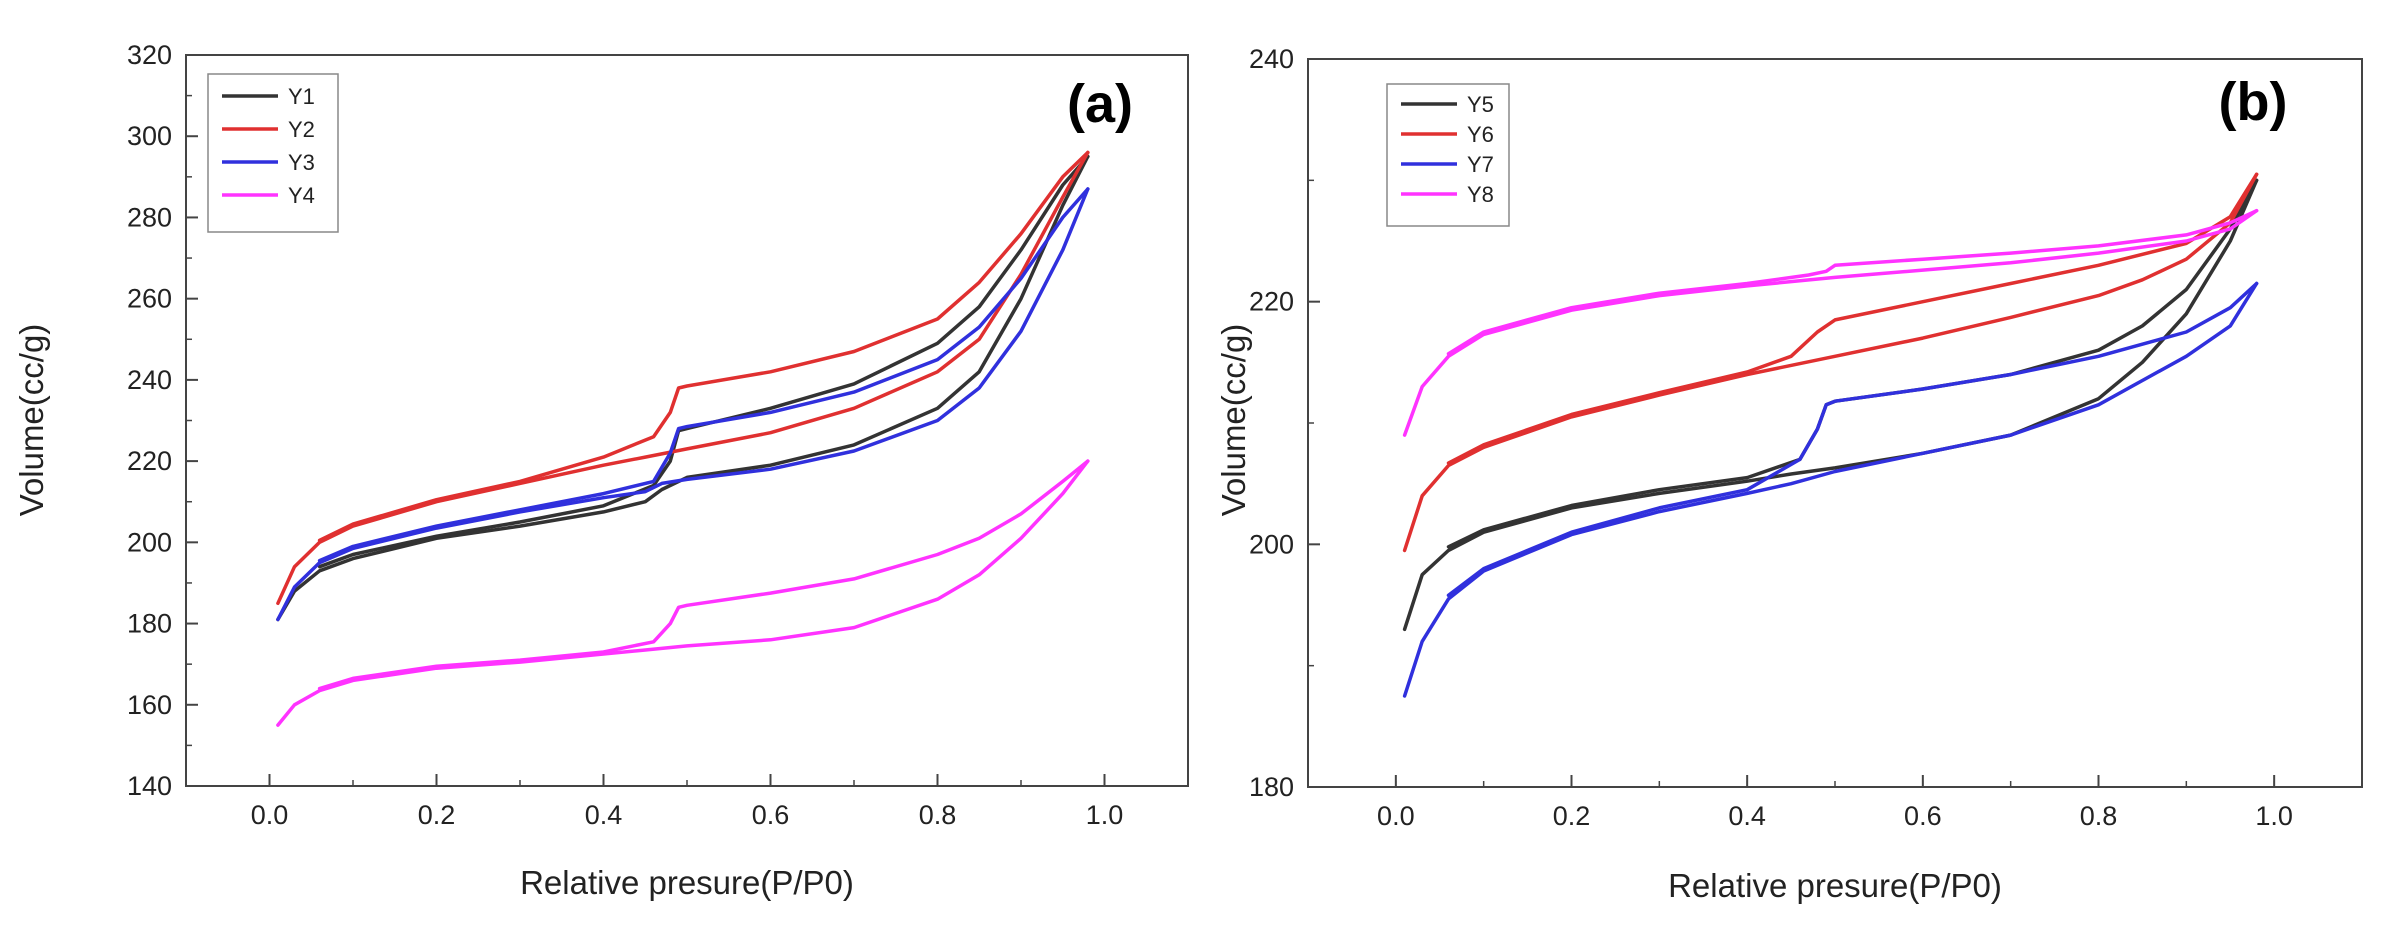 Image resolution: width=2391 pixels, height=931 pixels. Describe the element at coordinates (687, 882) in the screenshot. I see `x-axis-title-a: Relative presure(P/P0)` at that location.